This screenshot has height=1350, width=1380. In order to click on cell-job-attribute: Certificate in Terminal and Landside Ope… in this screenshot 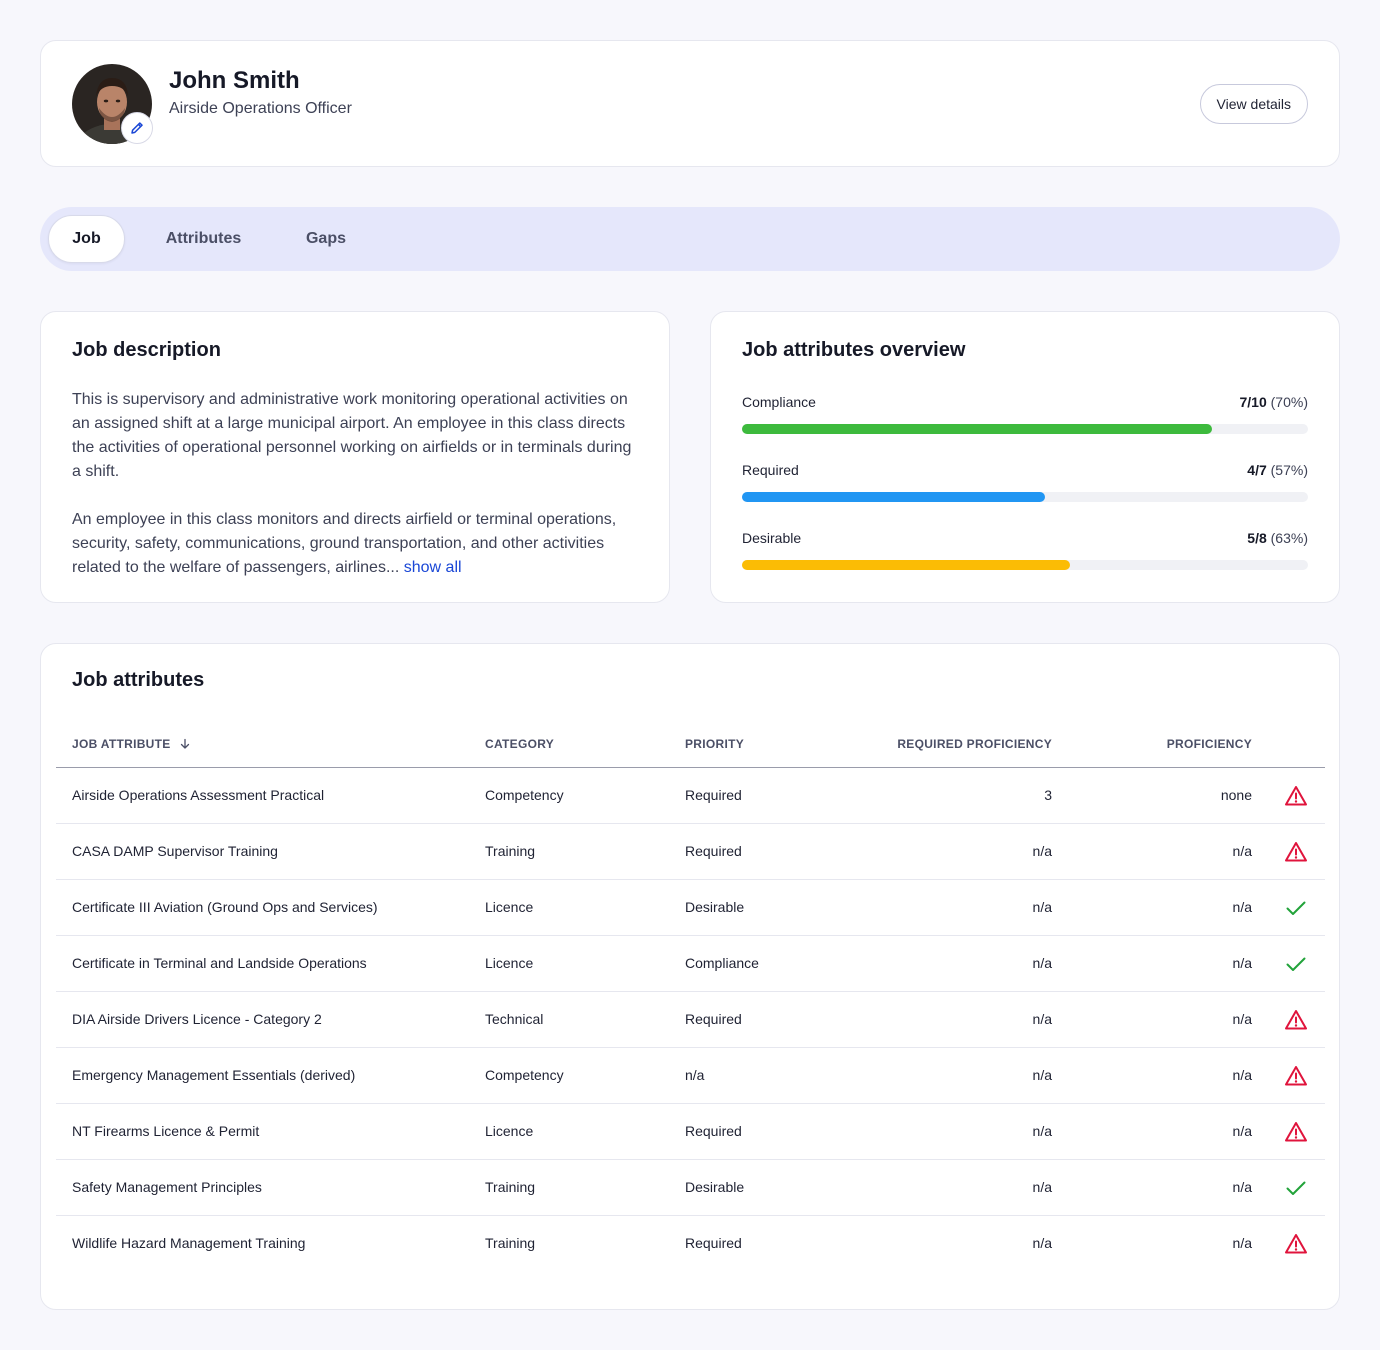, I will do `click(219, 963)`.